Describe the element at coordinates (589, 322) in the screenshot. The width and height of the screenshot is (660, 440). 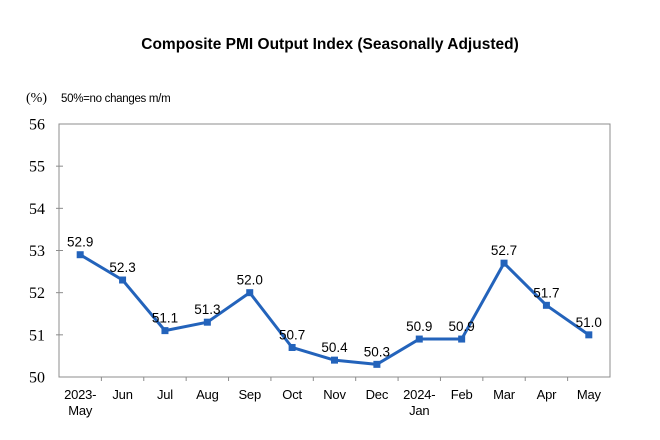
I see `data-point-label: 51.0` at that location.